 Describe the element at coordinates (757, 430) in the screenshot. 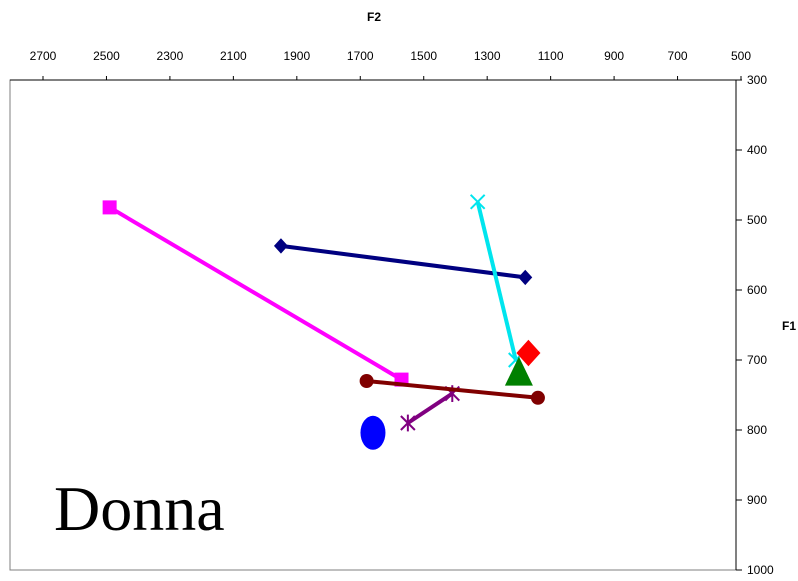

I see `y-tick-label: 800` at that location.